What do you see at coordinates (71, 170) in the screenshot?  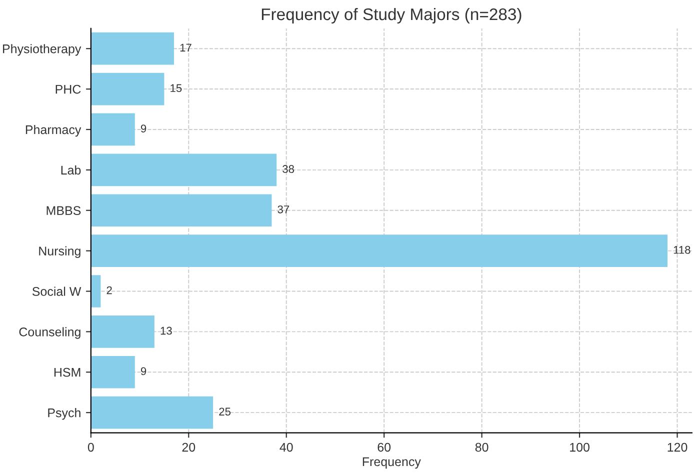 I see `y-tick-label: Lab` at bounding box center [71, 170].